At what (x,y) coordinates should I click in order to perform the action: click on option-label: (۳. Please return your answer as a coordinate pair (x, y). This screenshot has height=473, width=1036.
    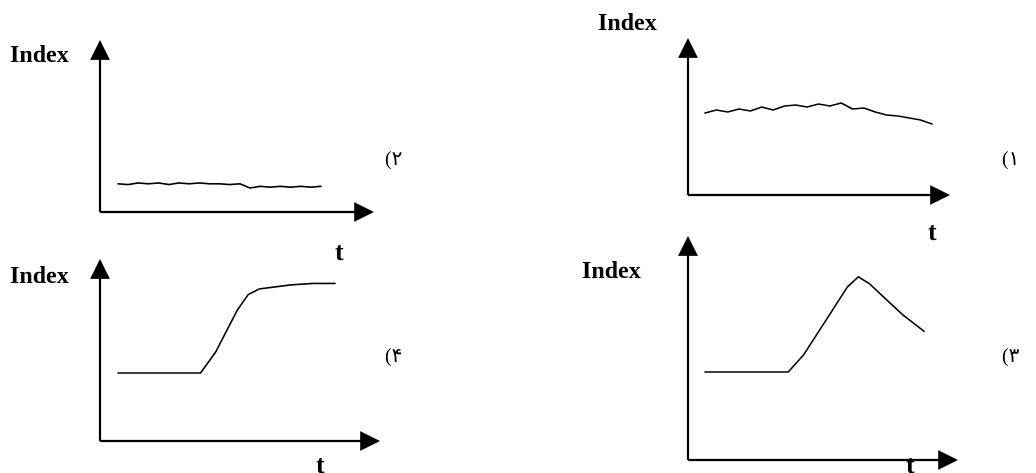
    Looking at the image, I should click on (1011, 356).